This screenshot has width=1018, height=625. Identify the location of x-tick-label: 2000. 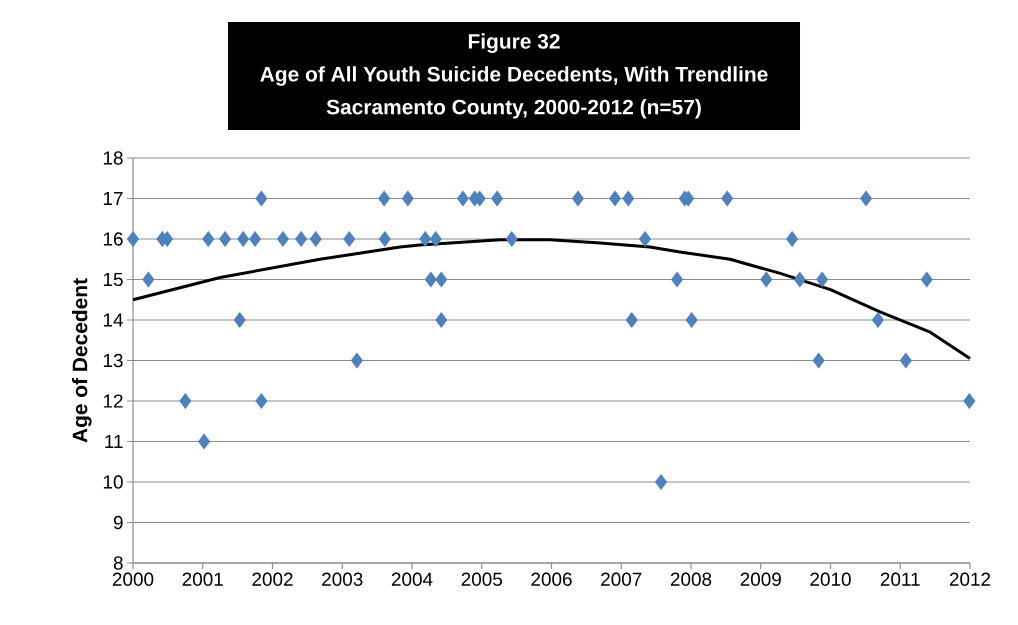
(133, 579).